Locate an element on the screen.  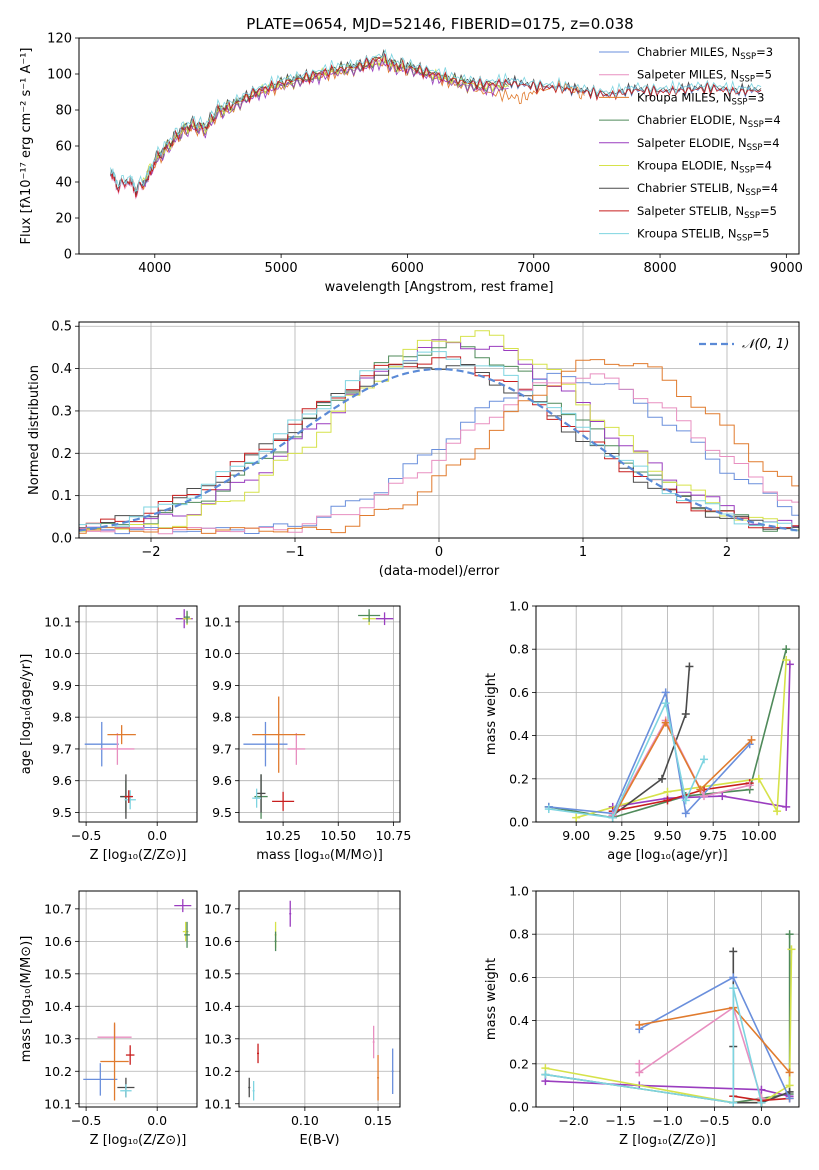
y-tick-label: 20 is located at coordinates (63, 219).